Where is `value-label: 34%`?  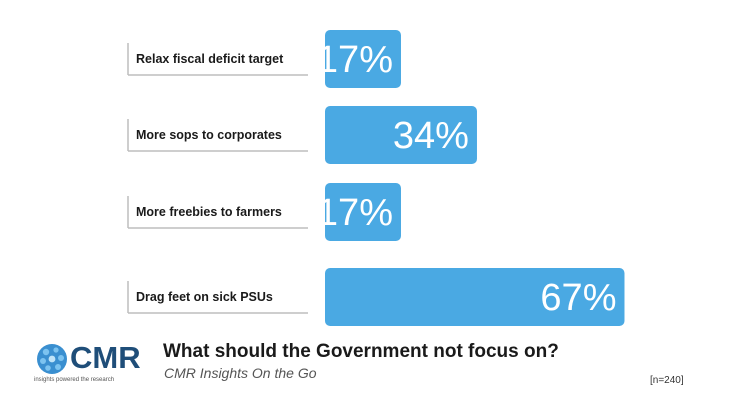
value-label: 34% is located at coordinates (431, 136).